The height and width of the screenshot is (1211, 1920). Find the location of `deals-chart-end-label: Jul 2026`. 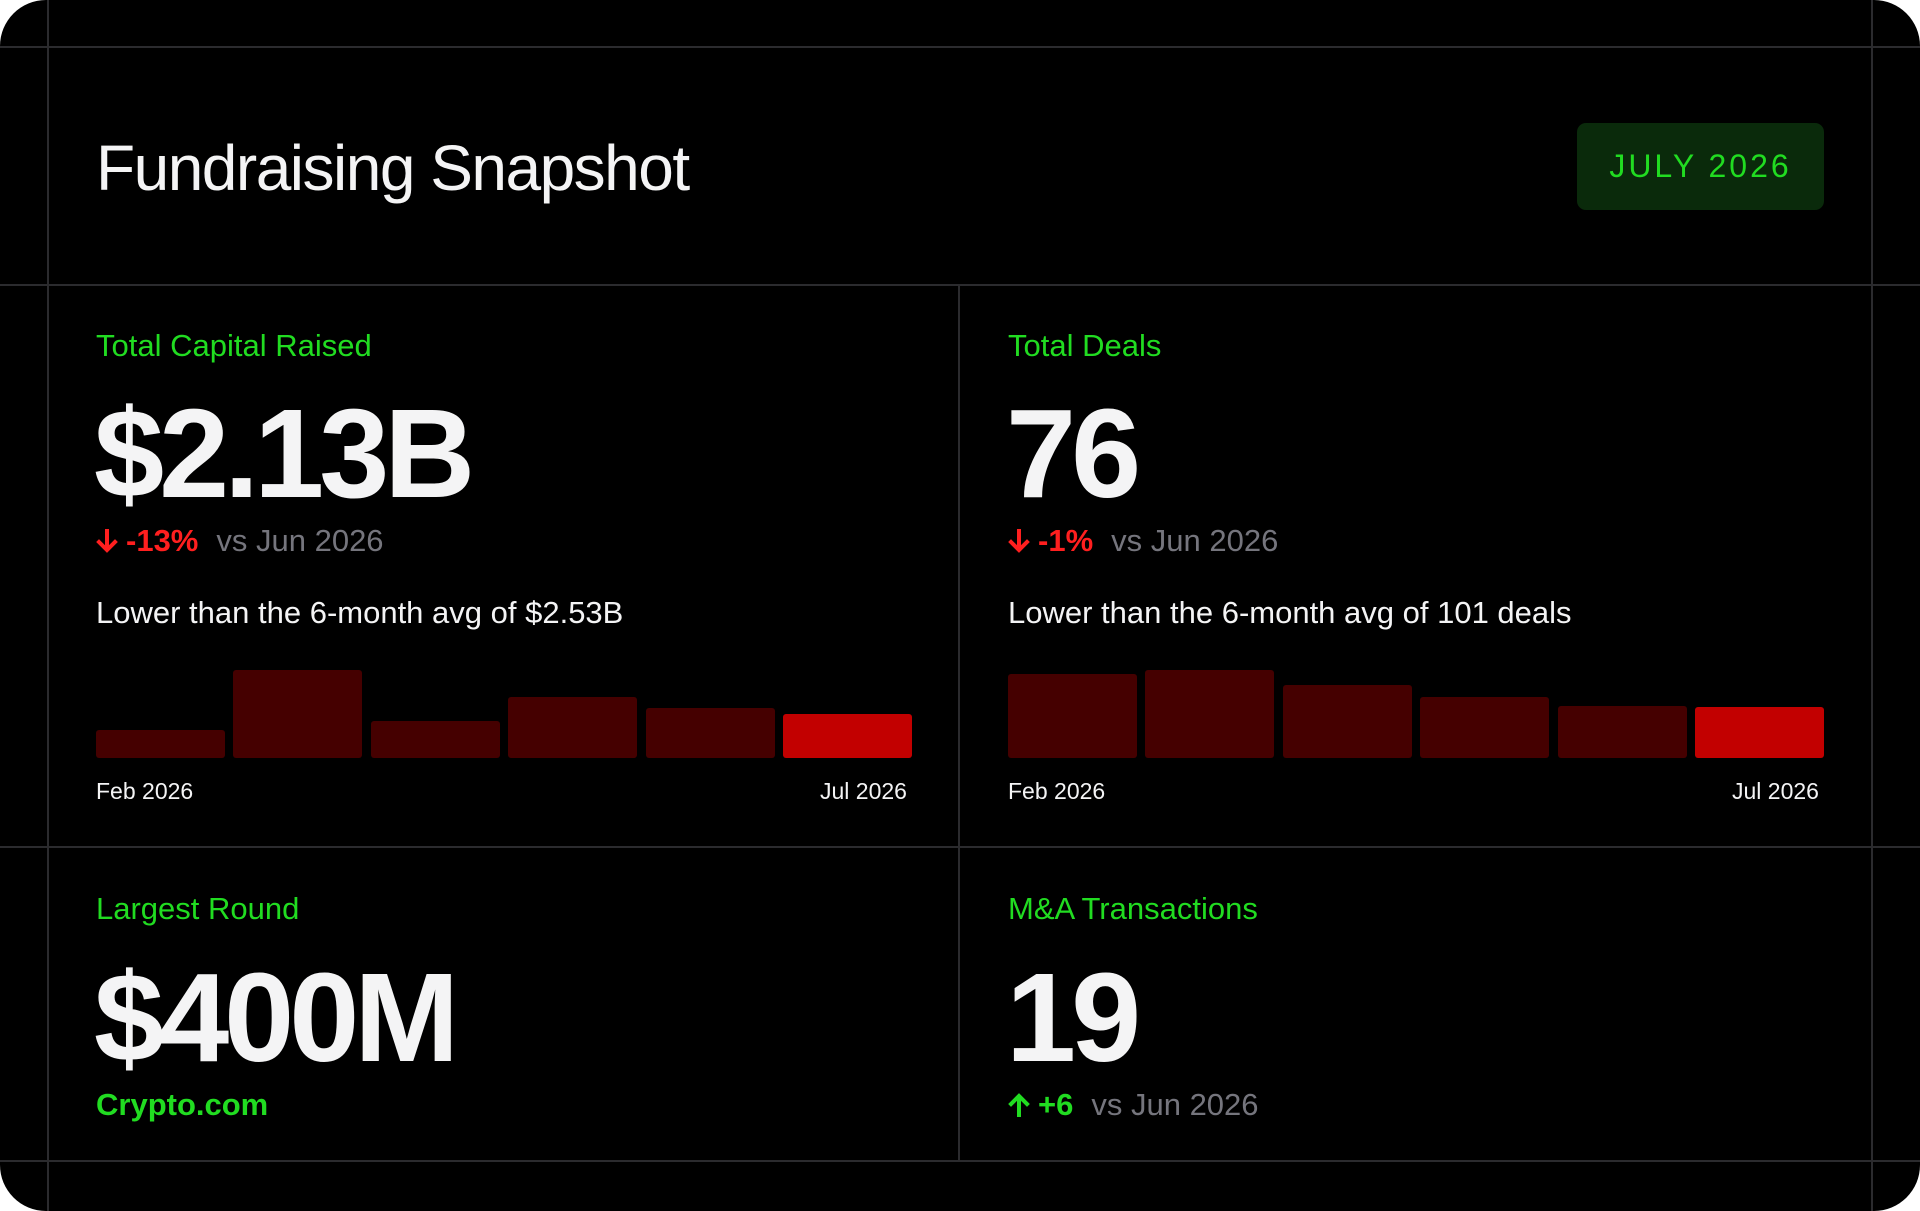

deals-chart-end-label: Jul 2026 is located at coordinates (1775, 791).